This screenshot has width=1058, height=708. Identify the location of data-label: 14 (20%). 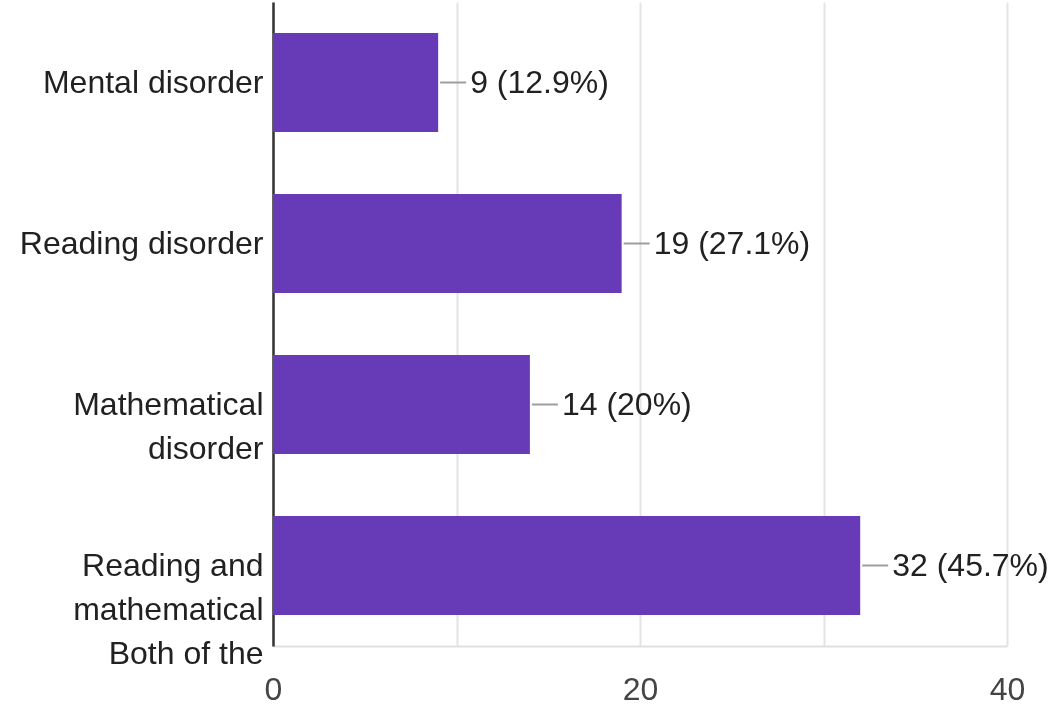
(626, 403).